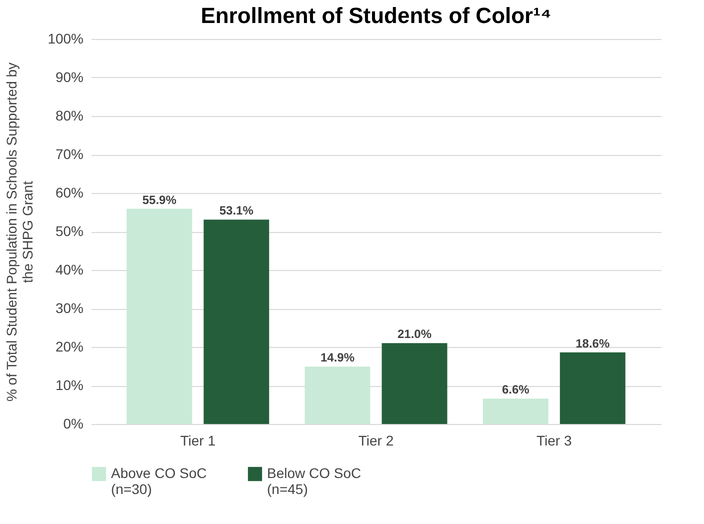  Describe the element at coordinates (69, 346) in the screenshot. I see `y-tick-label: 20%` at that location.